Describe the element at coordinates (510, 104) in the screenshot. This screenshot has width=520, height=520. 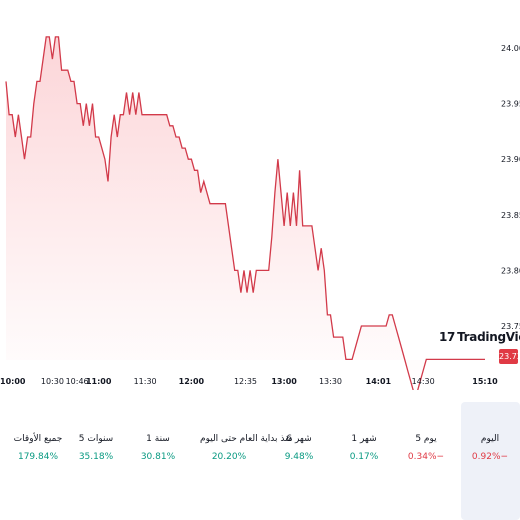
I see `y-tick-label: 23.95` at that location.